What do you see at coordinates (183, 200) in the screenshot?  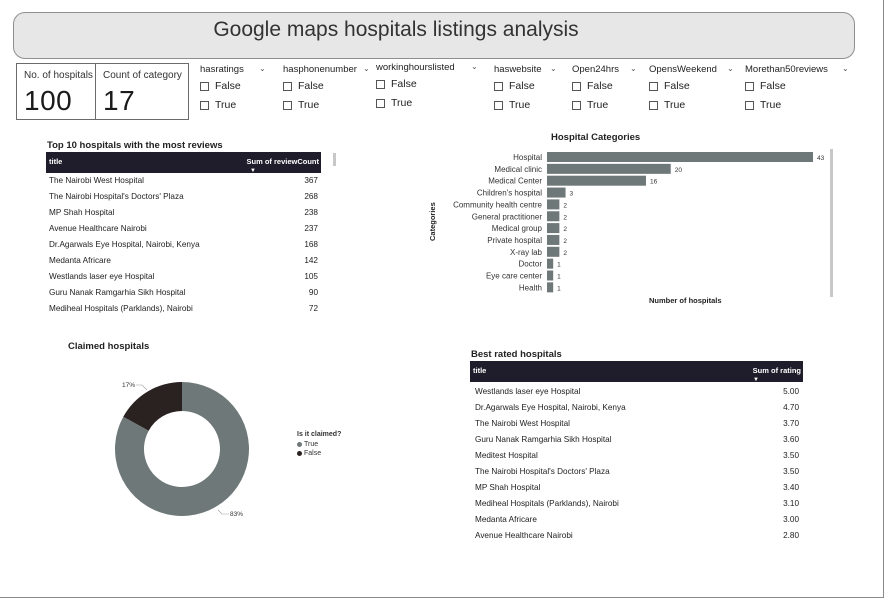 I see `table-row: The Nairobi Hospital's Doctors' Plaza 268` at bounding box center [183, 200].